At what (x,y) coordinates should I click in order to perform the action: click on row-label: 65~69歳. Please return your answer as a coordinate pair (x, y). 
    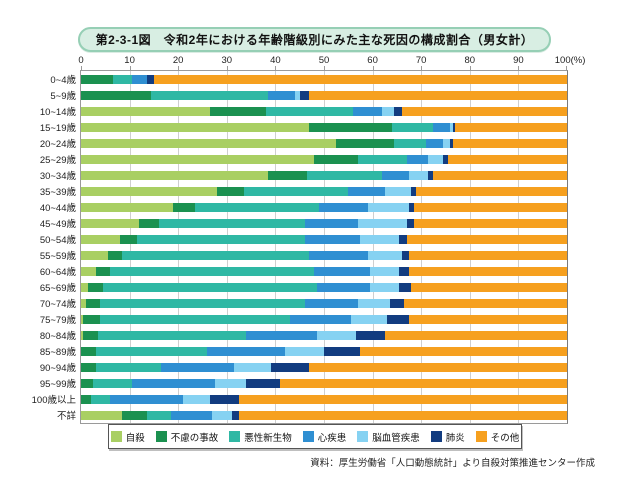
    Looking at the image, I should click on (57, 288).